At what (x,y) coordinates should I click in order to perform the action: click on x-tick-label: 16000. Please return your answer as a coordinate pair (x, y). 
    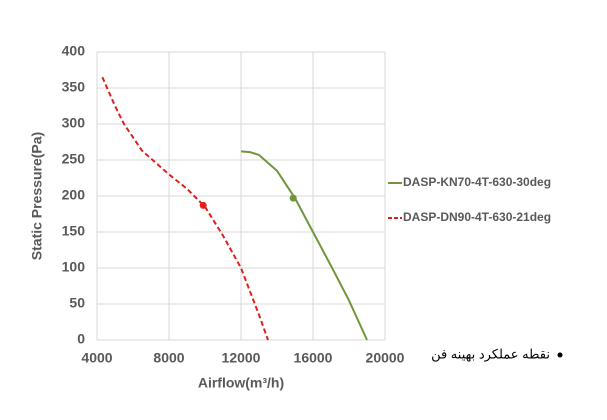
    Looking at the image, I should click on (313, 358).